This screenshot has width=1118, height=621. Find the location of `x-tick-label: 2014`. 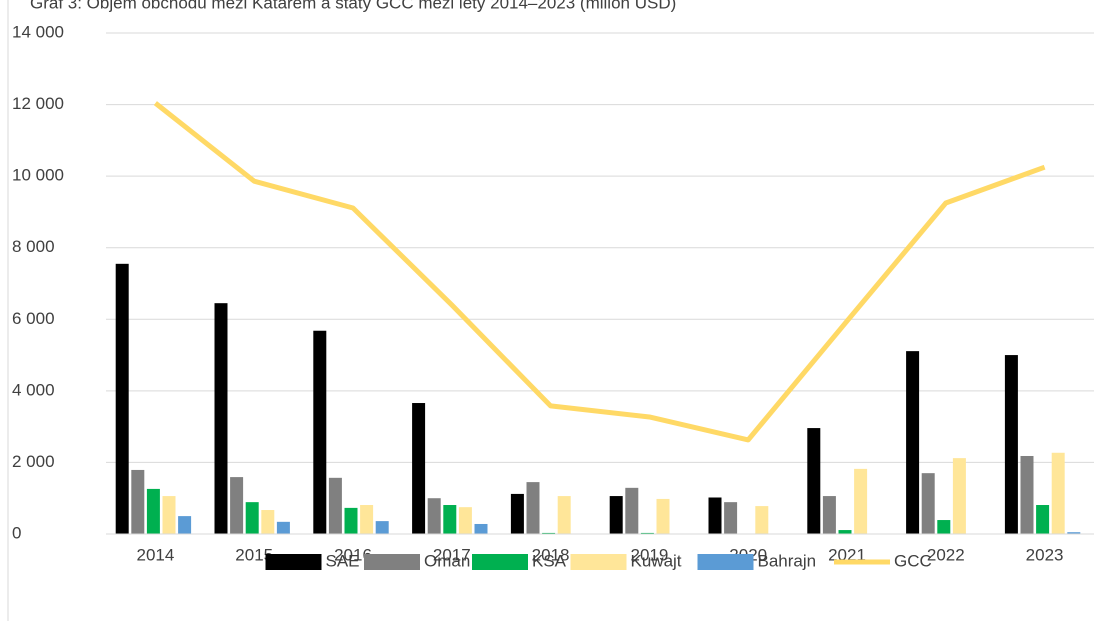

x-tick-label: 2014 is located at coordinates (155, 554).